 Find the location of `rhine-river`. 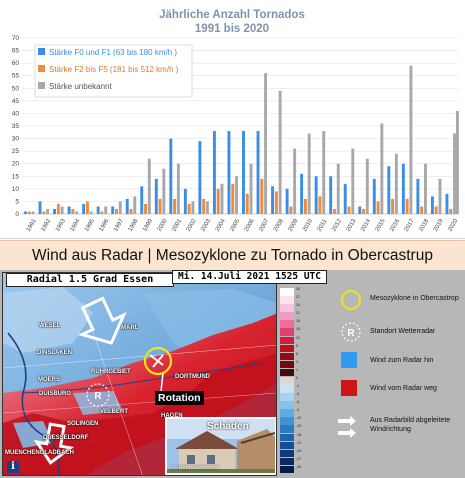

rhine-river is located at coordinates (34, 403).